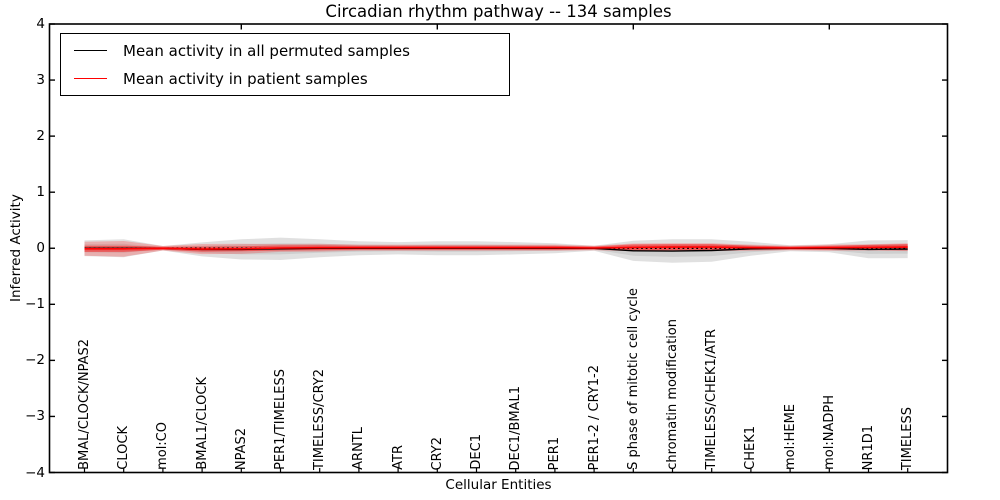  Describe the element at coordinates (35, 360) in the screenshot. I see `y-tick-label: −2` at that location.